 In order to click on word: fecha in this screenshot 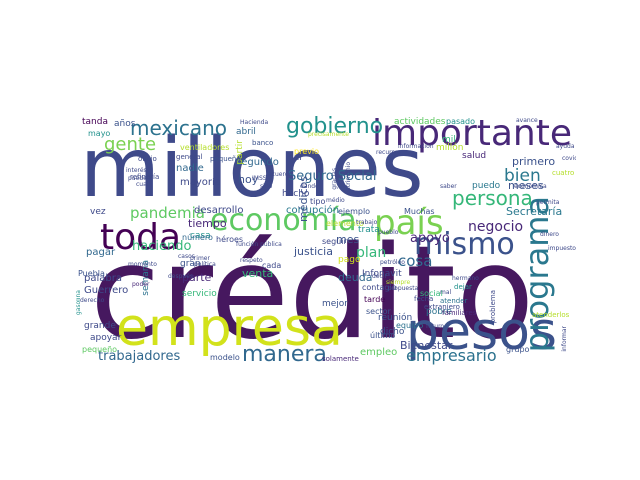, I will do `click(424, 299)`.